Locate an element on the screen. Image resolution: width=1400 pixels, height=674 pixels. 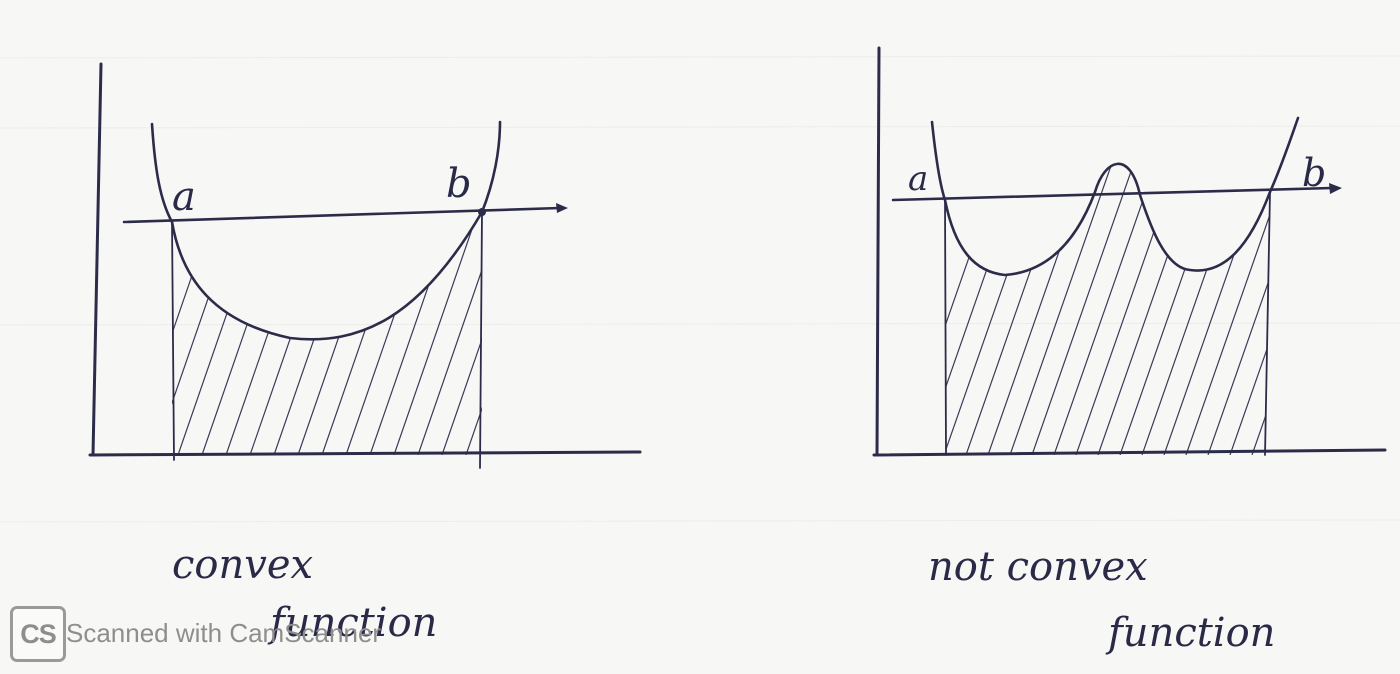
convex-horizontal-line is located at coordinates (342, 215).